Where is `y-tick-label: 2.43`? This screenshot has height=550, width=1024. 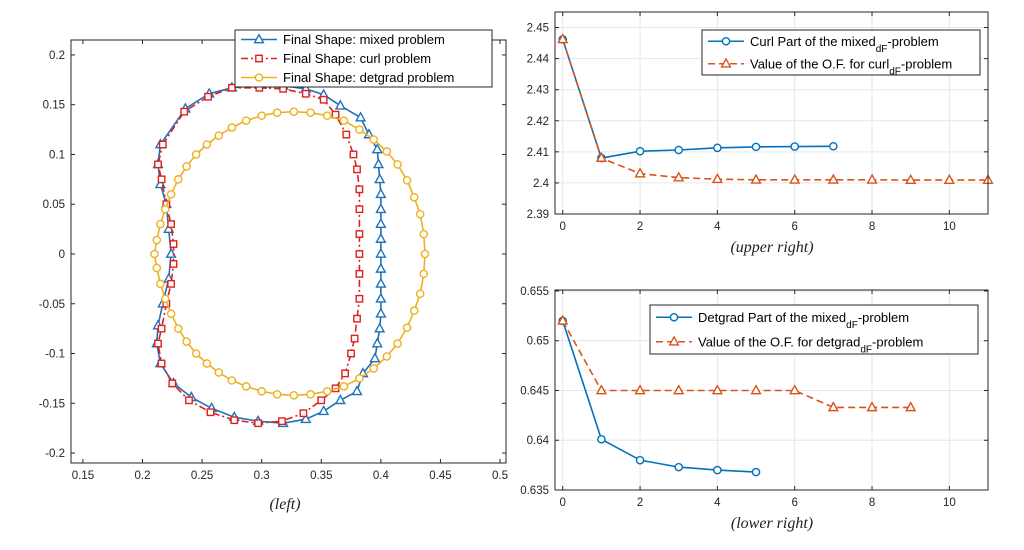
y-tick-label: 2.43 is located at coordinates (538, 91).